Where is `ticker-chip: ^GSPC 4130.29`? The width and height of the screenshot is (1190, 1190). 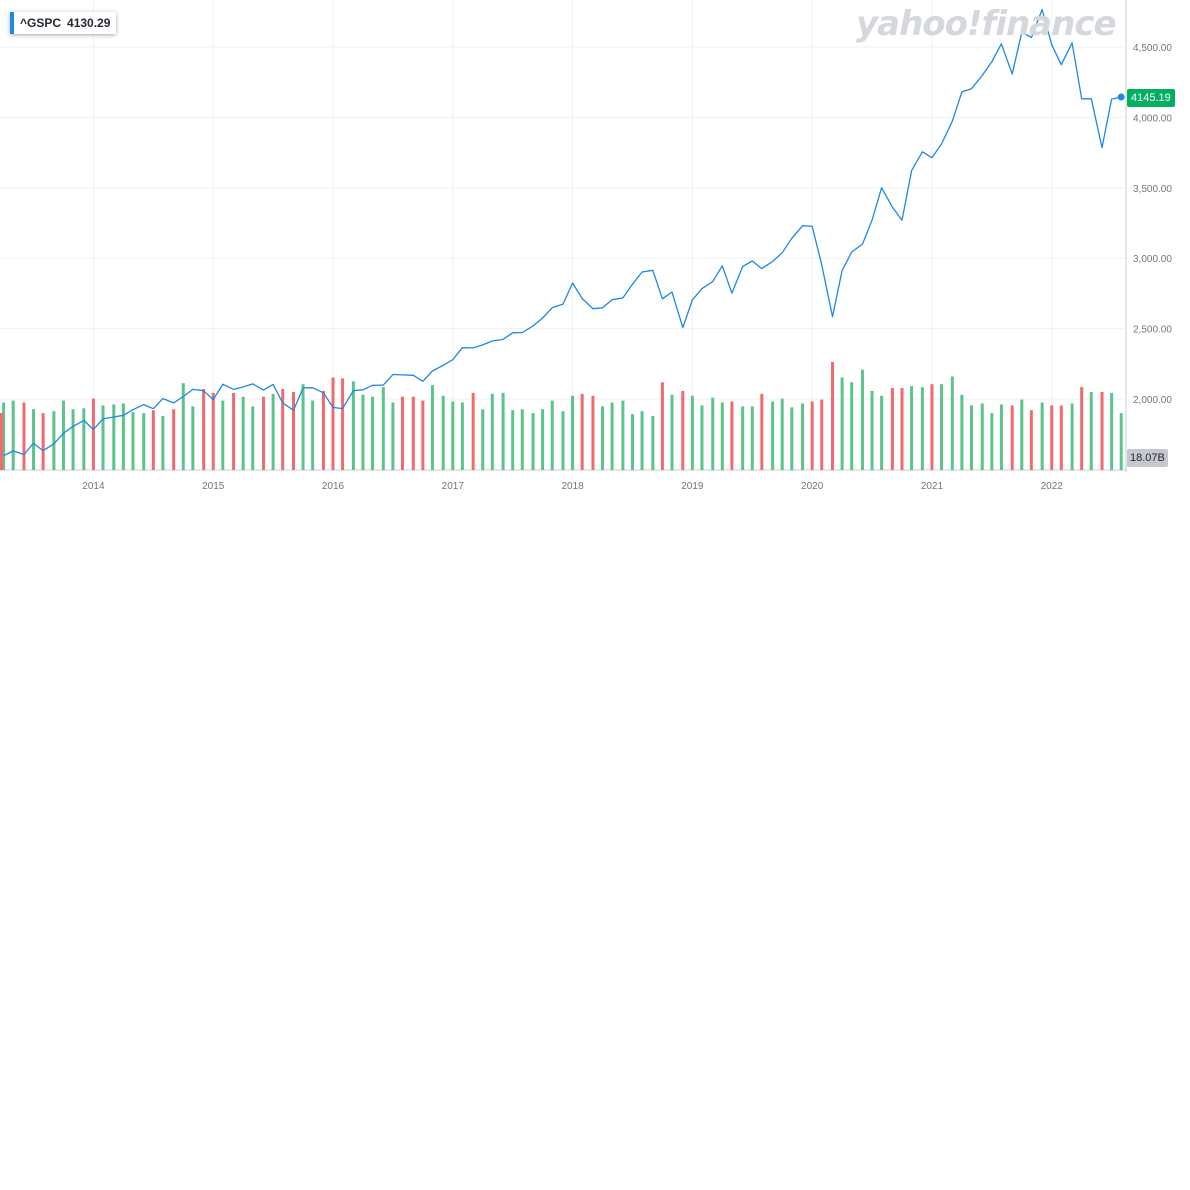
ticker-chip: ^GSPC 4130.29 is located at coordinates (63, 23).